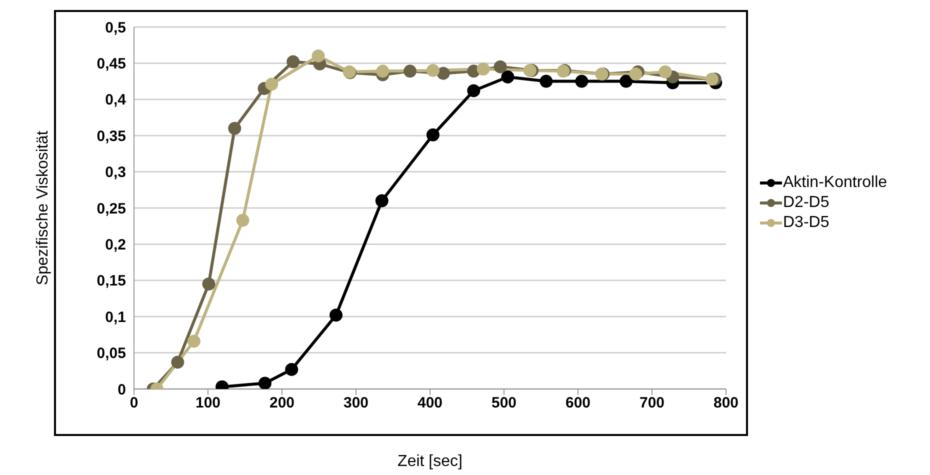  Describe the element at coordinates (134, 403) in the screenshot. I see `x-tick-label: 0` at that location.